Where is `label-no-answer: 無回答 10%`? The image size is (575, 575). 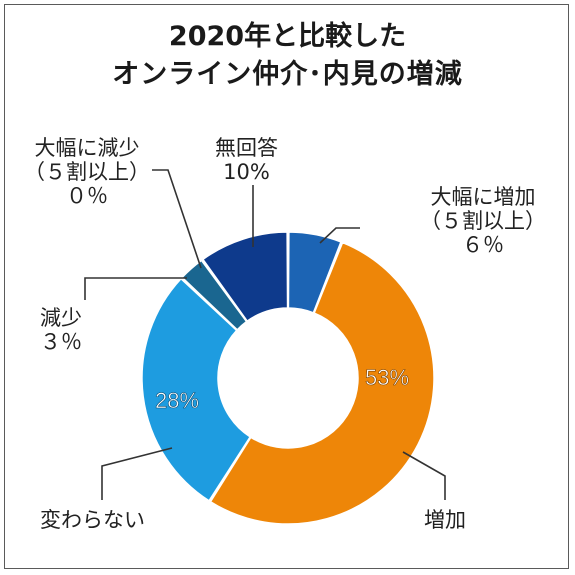 label-no-answer: 無回答 10% is located at coordinates (246, 160).